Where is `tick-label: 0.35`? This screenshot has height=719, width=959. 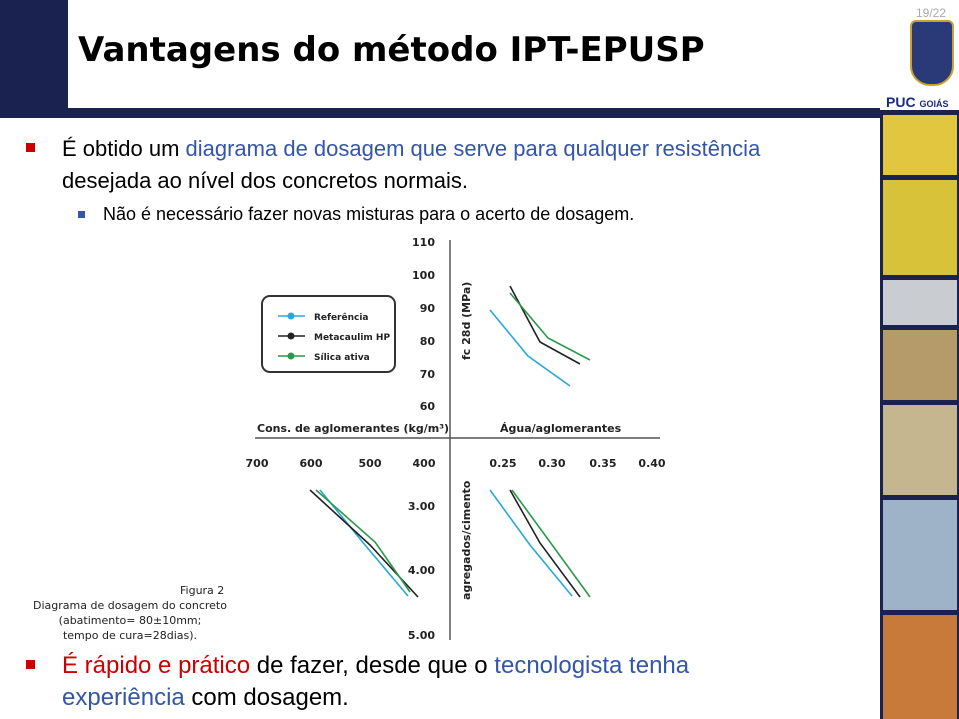
tick-label: 0.35 is located at coordinates (602, 463).